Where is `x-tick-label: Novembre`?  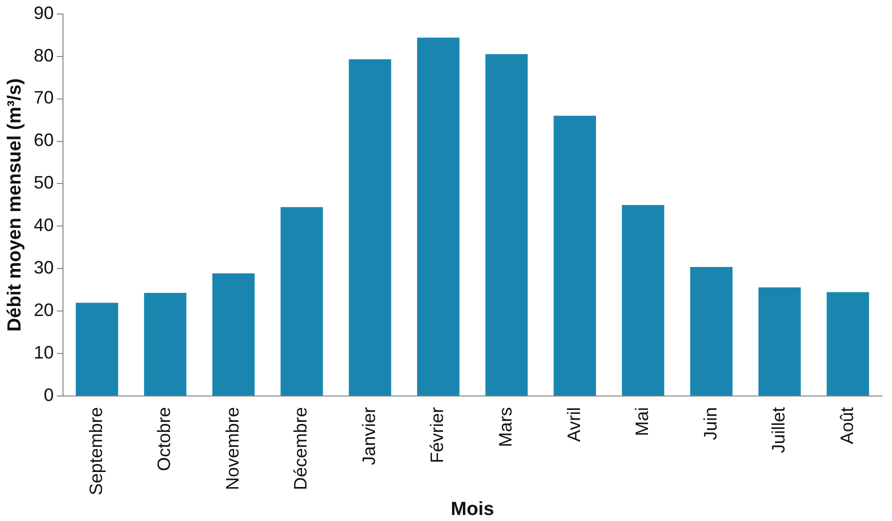 x-tick-label: Novembre is located at coordinates (232, 448).